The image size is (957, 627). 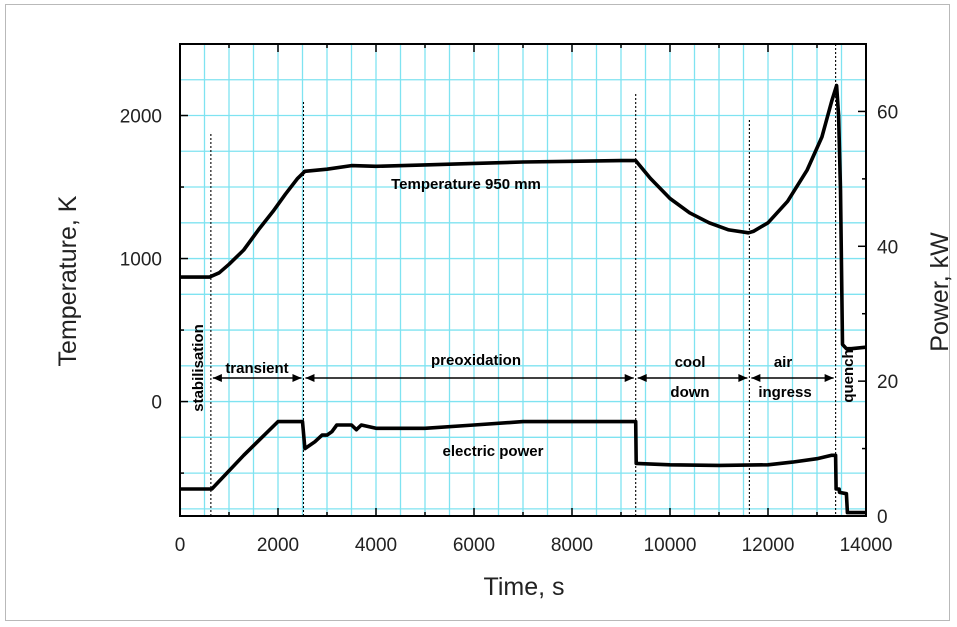 What do you see at coordinates (572, 545) in the screenshot?
I see `x-tick-label: 8000` at bounding box center [572, 545].